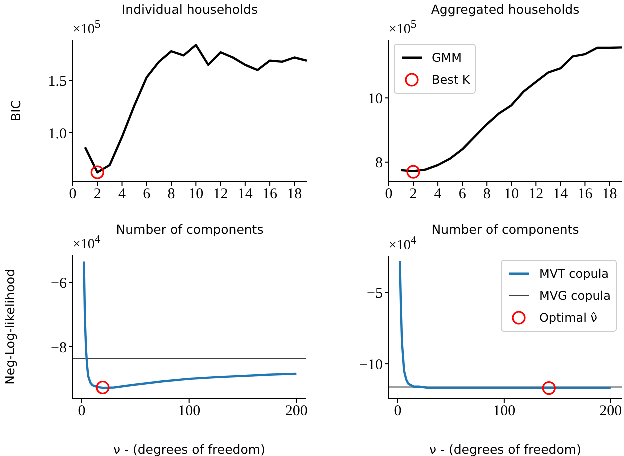 This screenshot has height=456, width=624. What do you see at coordinates (574, 274) in the screenshot?
I see `legend-label: MVT copula` at bounding box center [574, 274].